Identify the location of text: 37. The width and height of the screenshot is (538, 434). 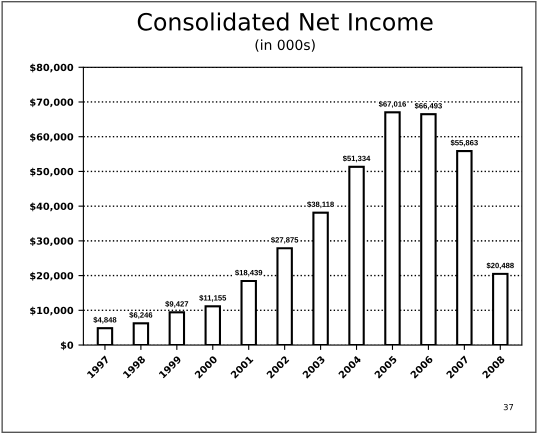
(509, 407).